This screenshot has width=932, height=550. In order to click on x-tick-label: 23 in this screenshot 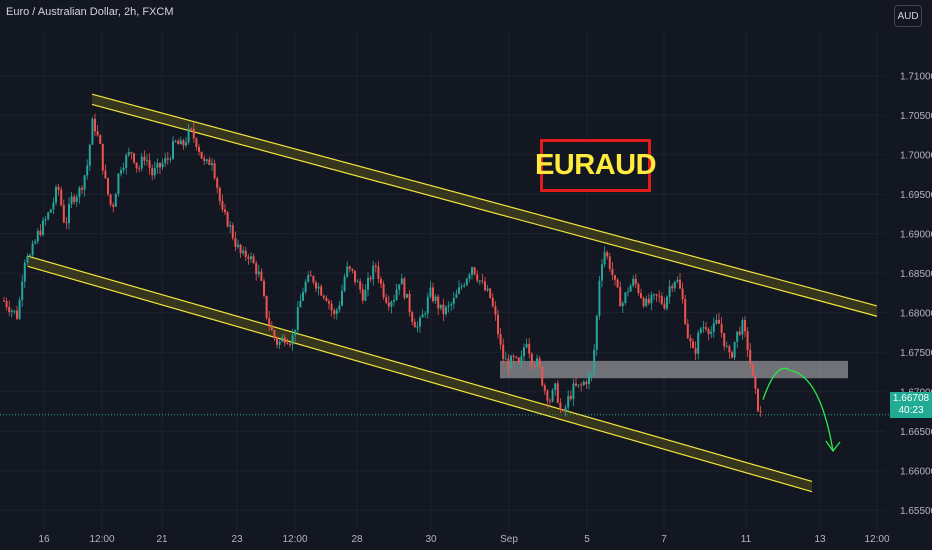, I will do `click(237, 539)`.